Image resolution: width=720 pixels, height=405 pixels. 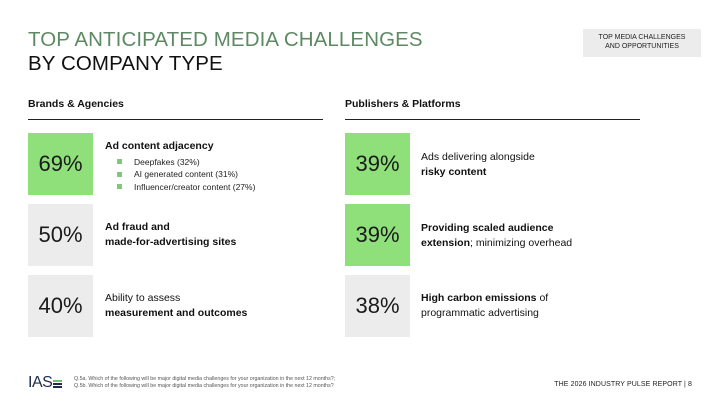 I want to click on brands-stat-1: 69%, so click(x=60, y=164).